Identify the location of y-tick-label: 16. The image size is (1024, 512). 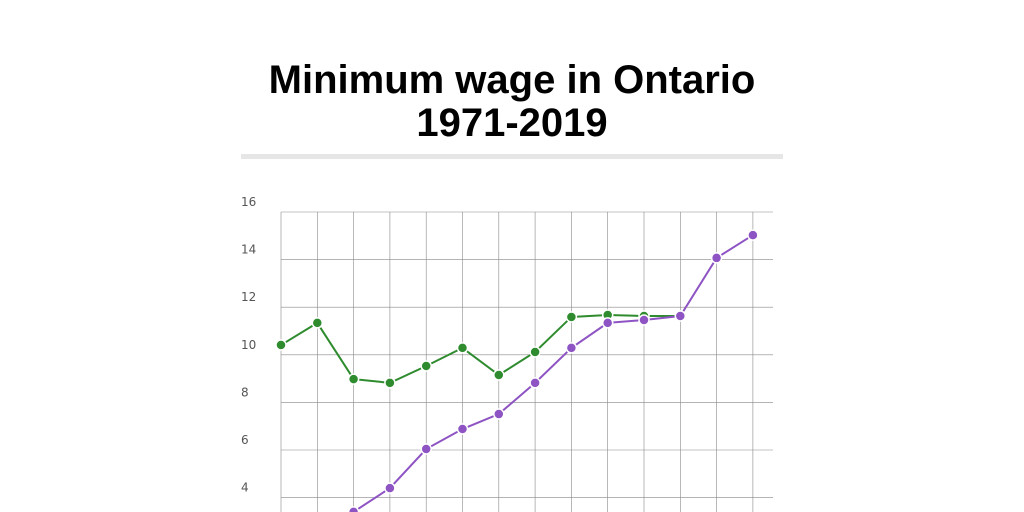
(248, 202).